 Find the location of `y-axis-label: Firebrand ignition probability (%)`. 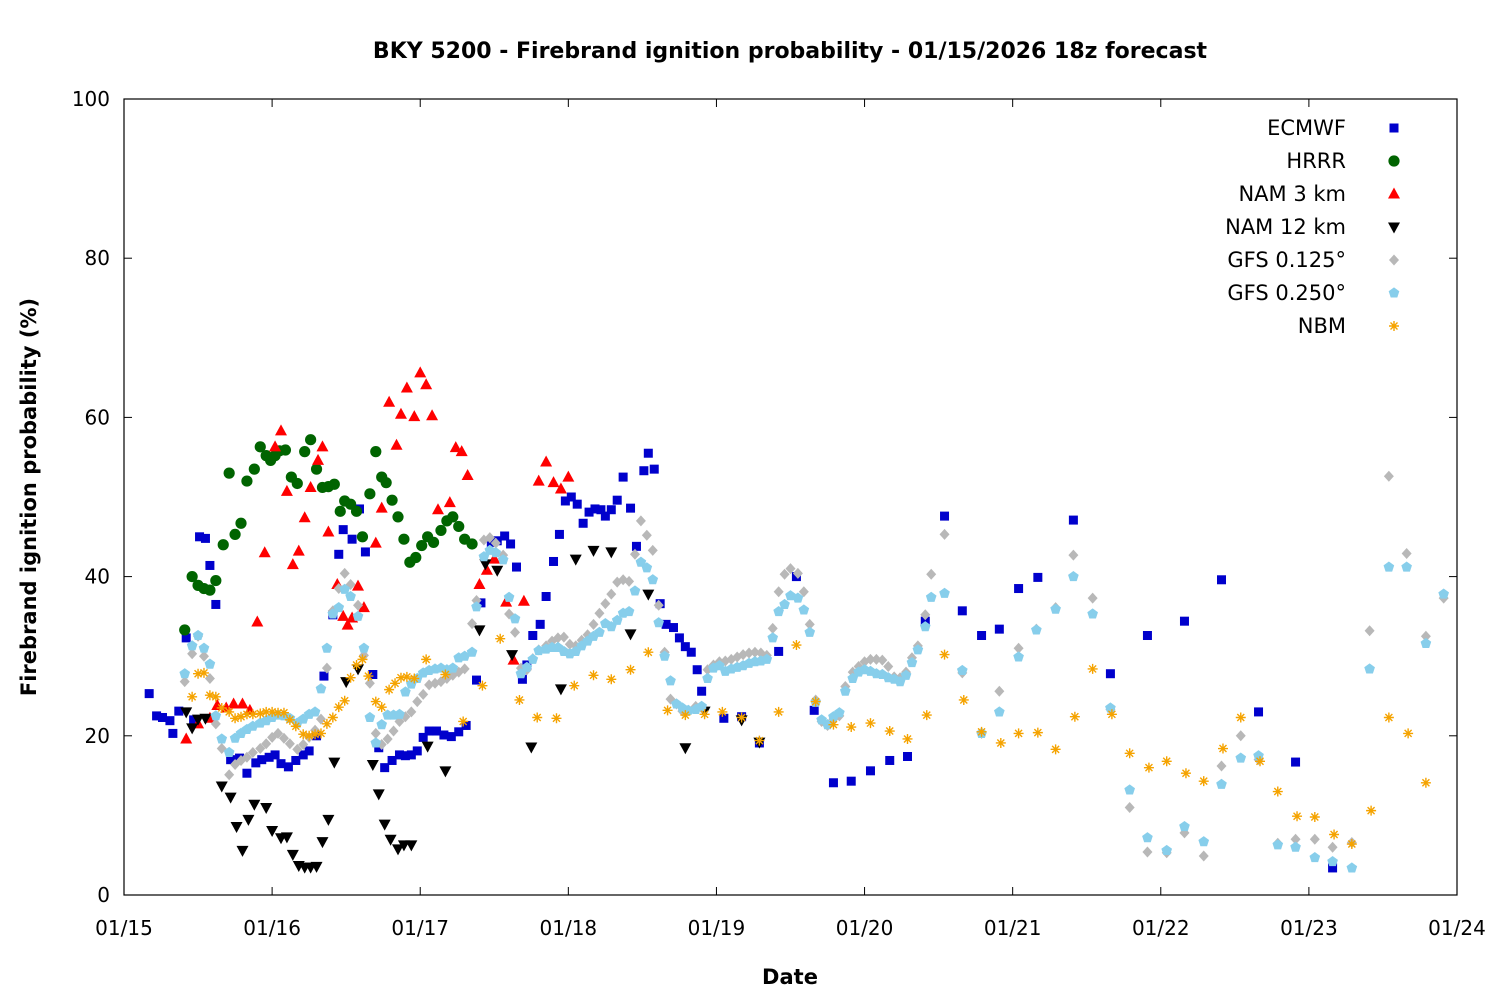

y-axis-label: Firebrand ignition probability (%) is located at coordinates (29, 497).